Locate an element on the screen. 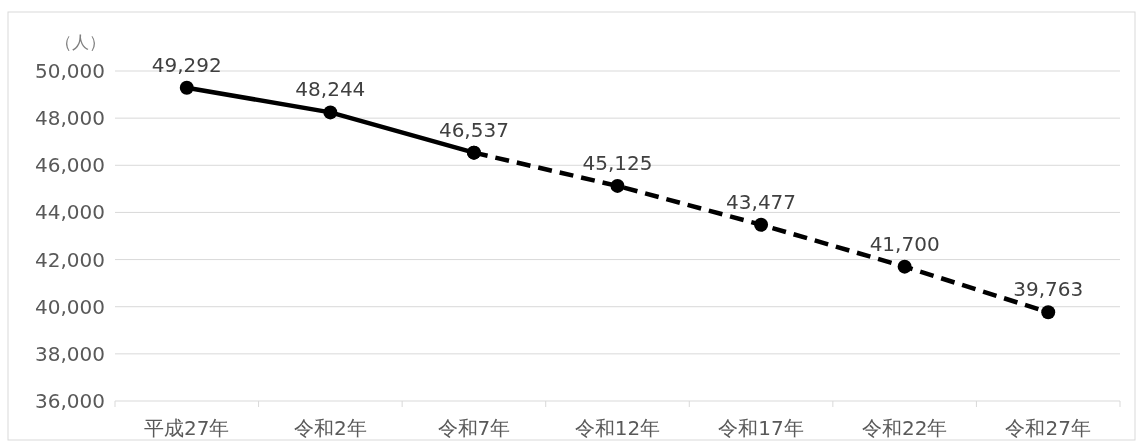 This screenshot has height=446, width=1143. x-tick-label: 令和12年 is located at coordinates (617, 428).